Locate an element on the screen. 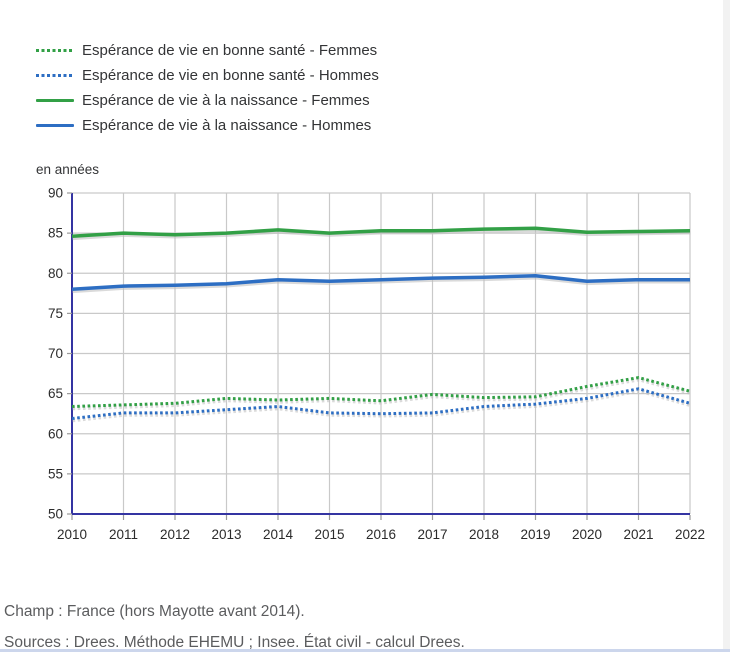  x-axis-tick-label: 2019 is located at coordinates (535, 534).